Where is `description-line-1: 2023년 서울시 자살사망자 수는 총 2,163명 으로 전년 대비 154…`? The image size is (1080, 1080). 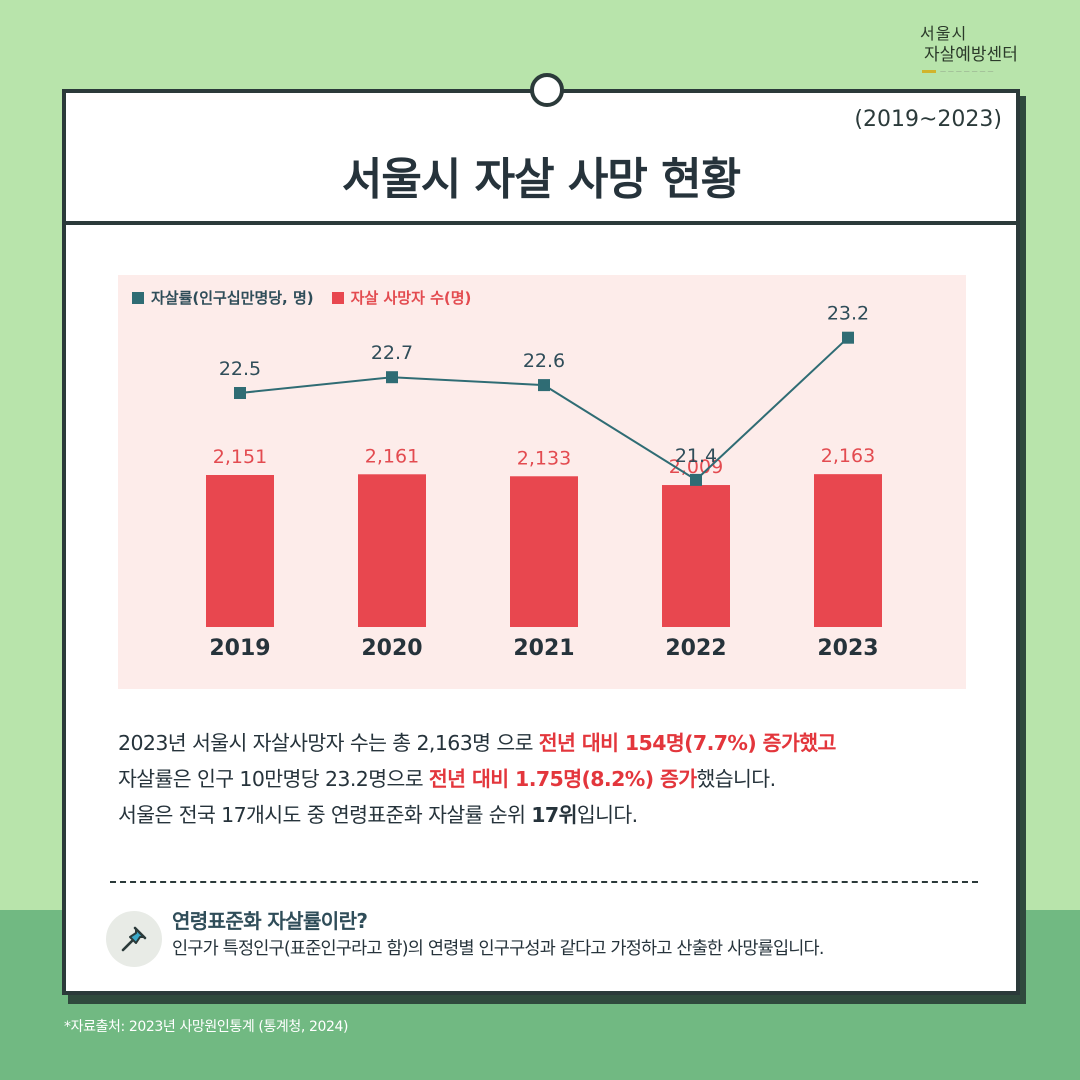
description-line-1: 2023년 서울시 자살사망자 수는 총 2,163명 으로 전년 대비 154… is located at coordinates (558, 743).